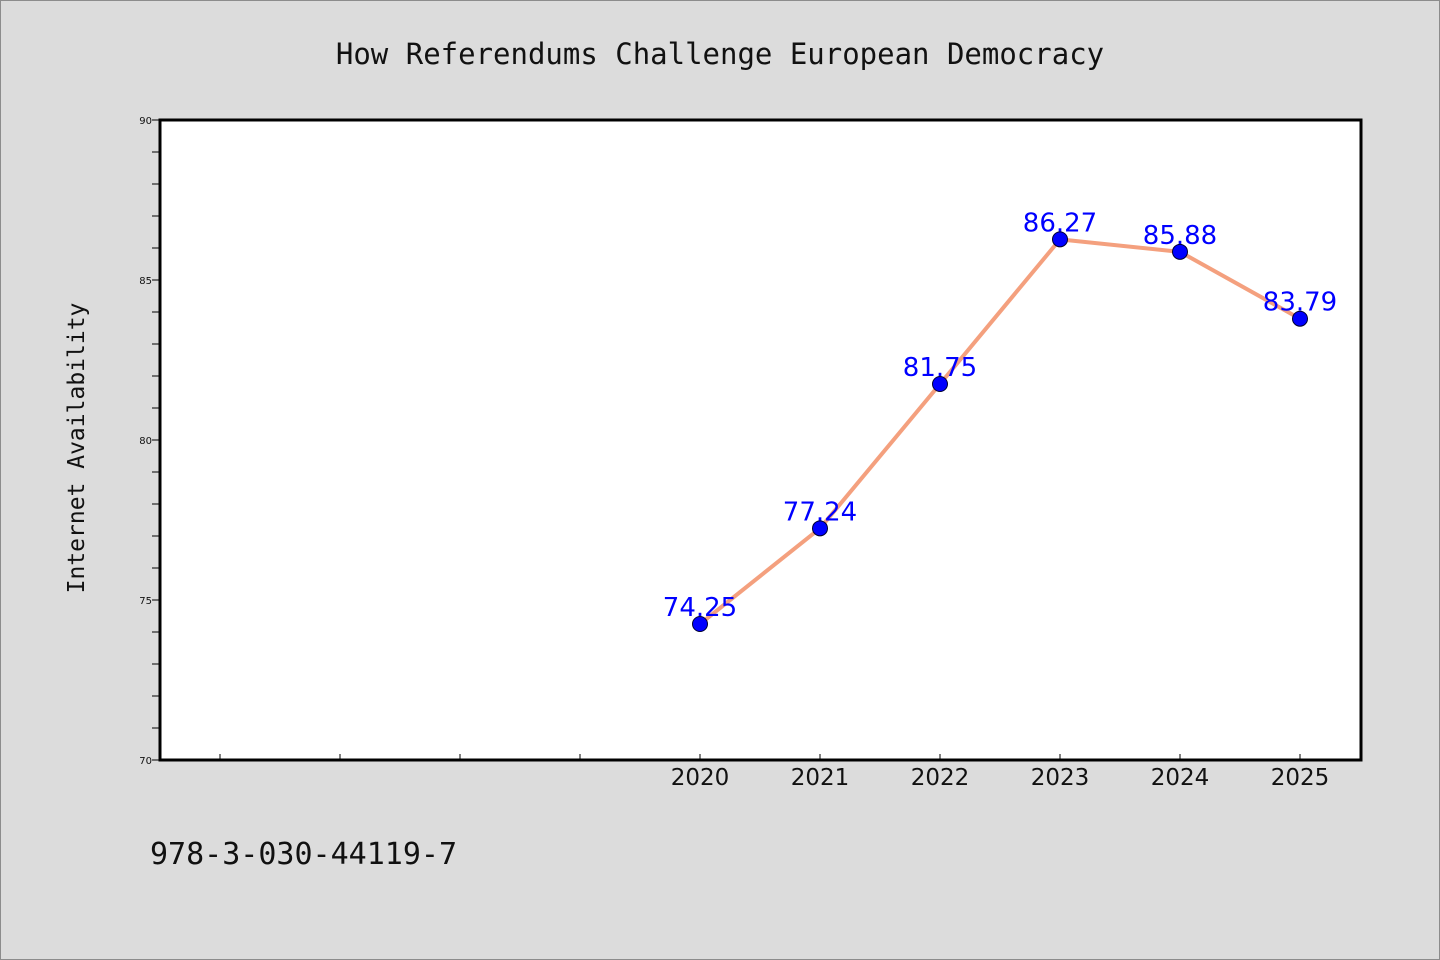 The width and height of the screenshot is (1440, 960). I want to click on x-tick-label: 2021, so click(820, 778).